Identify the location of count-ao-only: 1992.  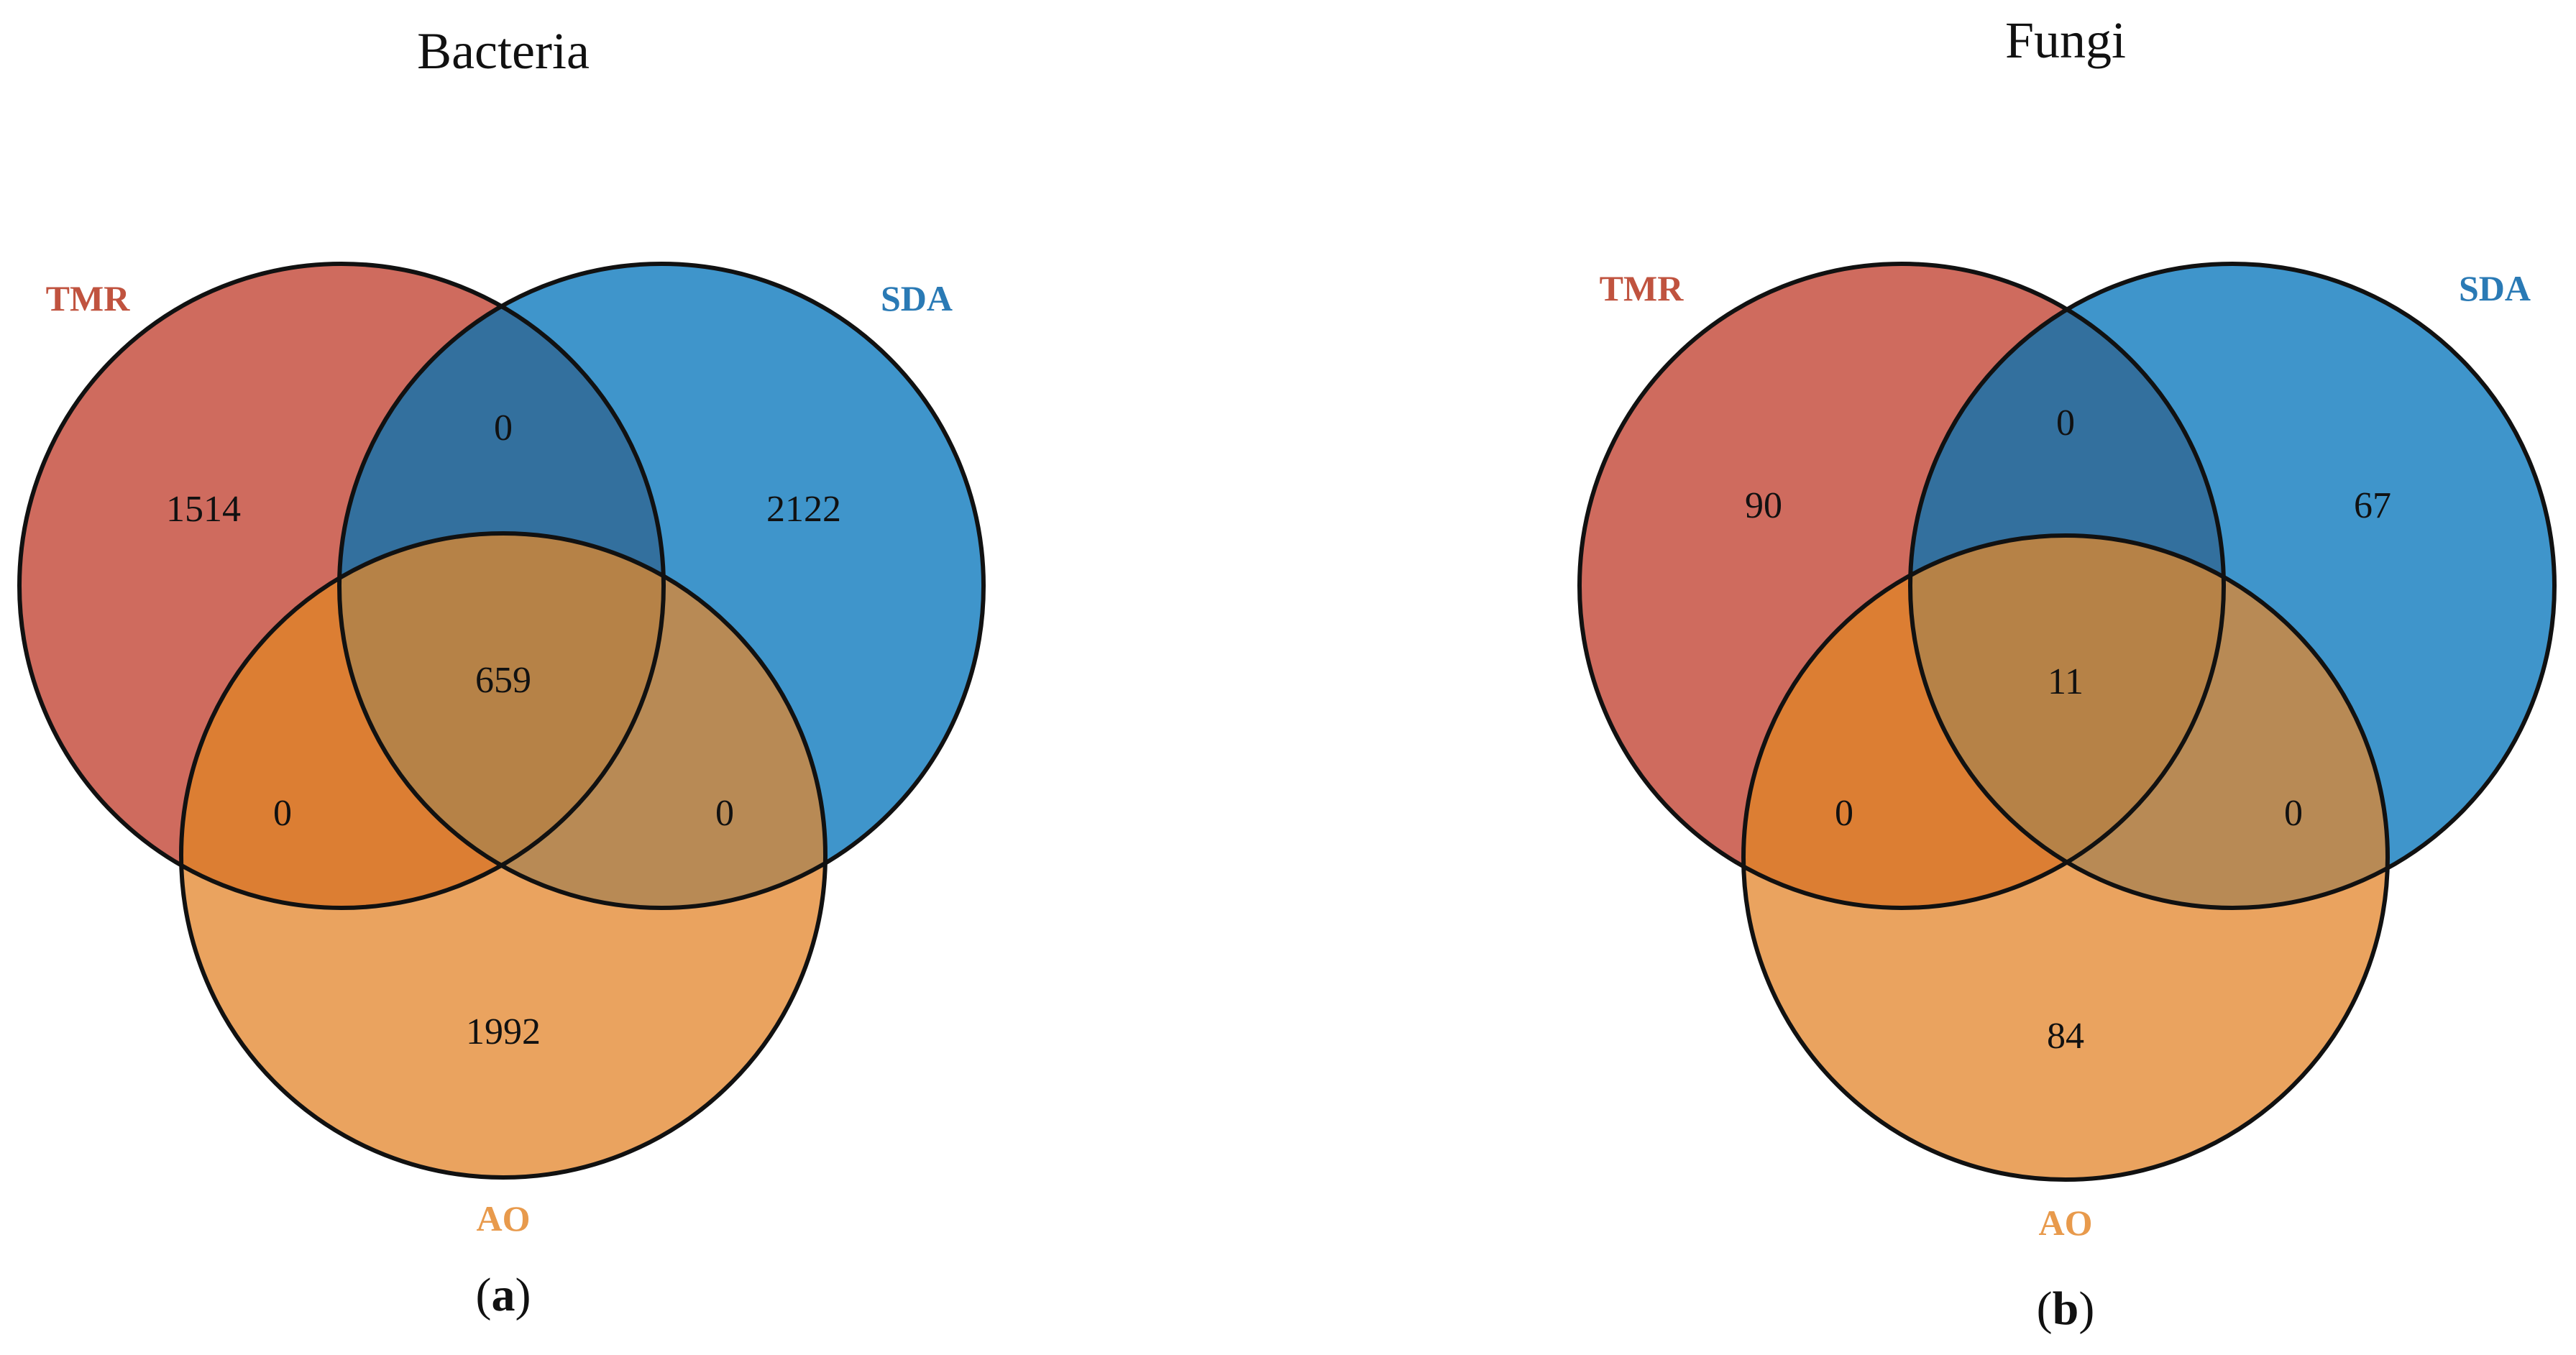
(503, 1031).